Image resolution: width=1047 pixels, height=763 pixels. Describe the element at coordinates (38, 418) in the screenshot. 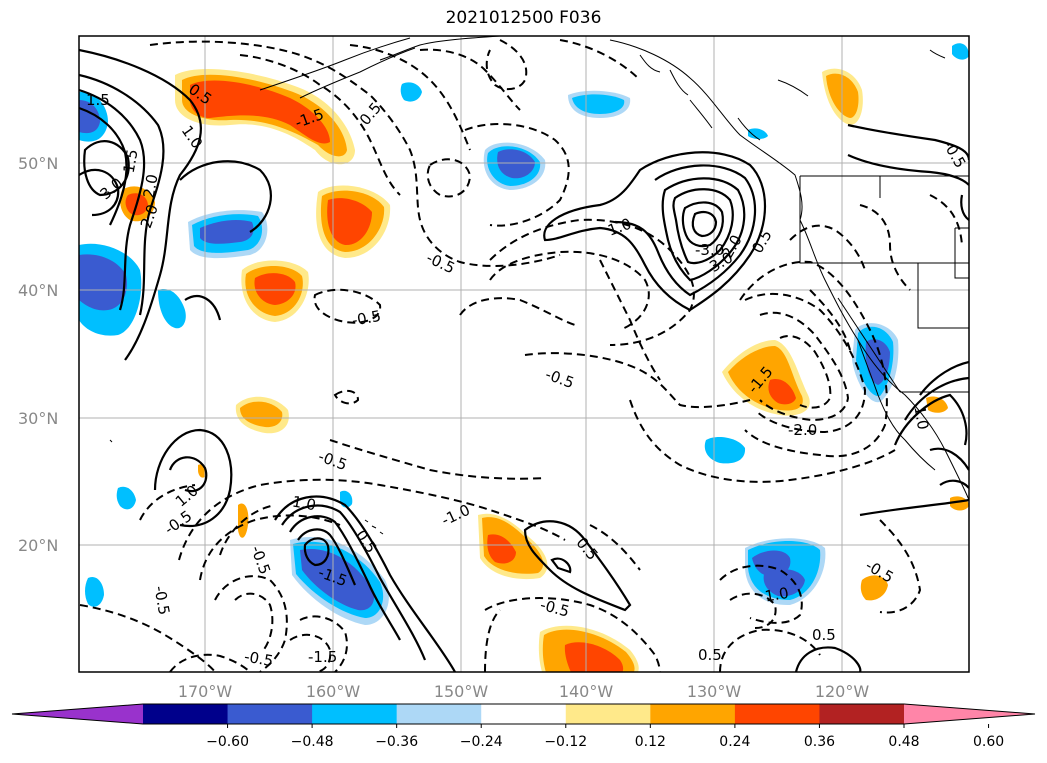

I see `lat-label: 30°N` at that location.